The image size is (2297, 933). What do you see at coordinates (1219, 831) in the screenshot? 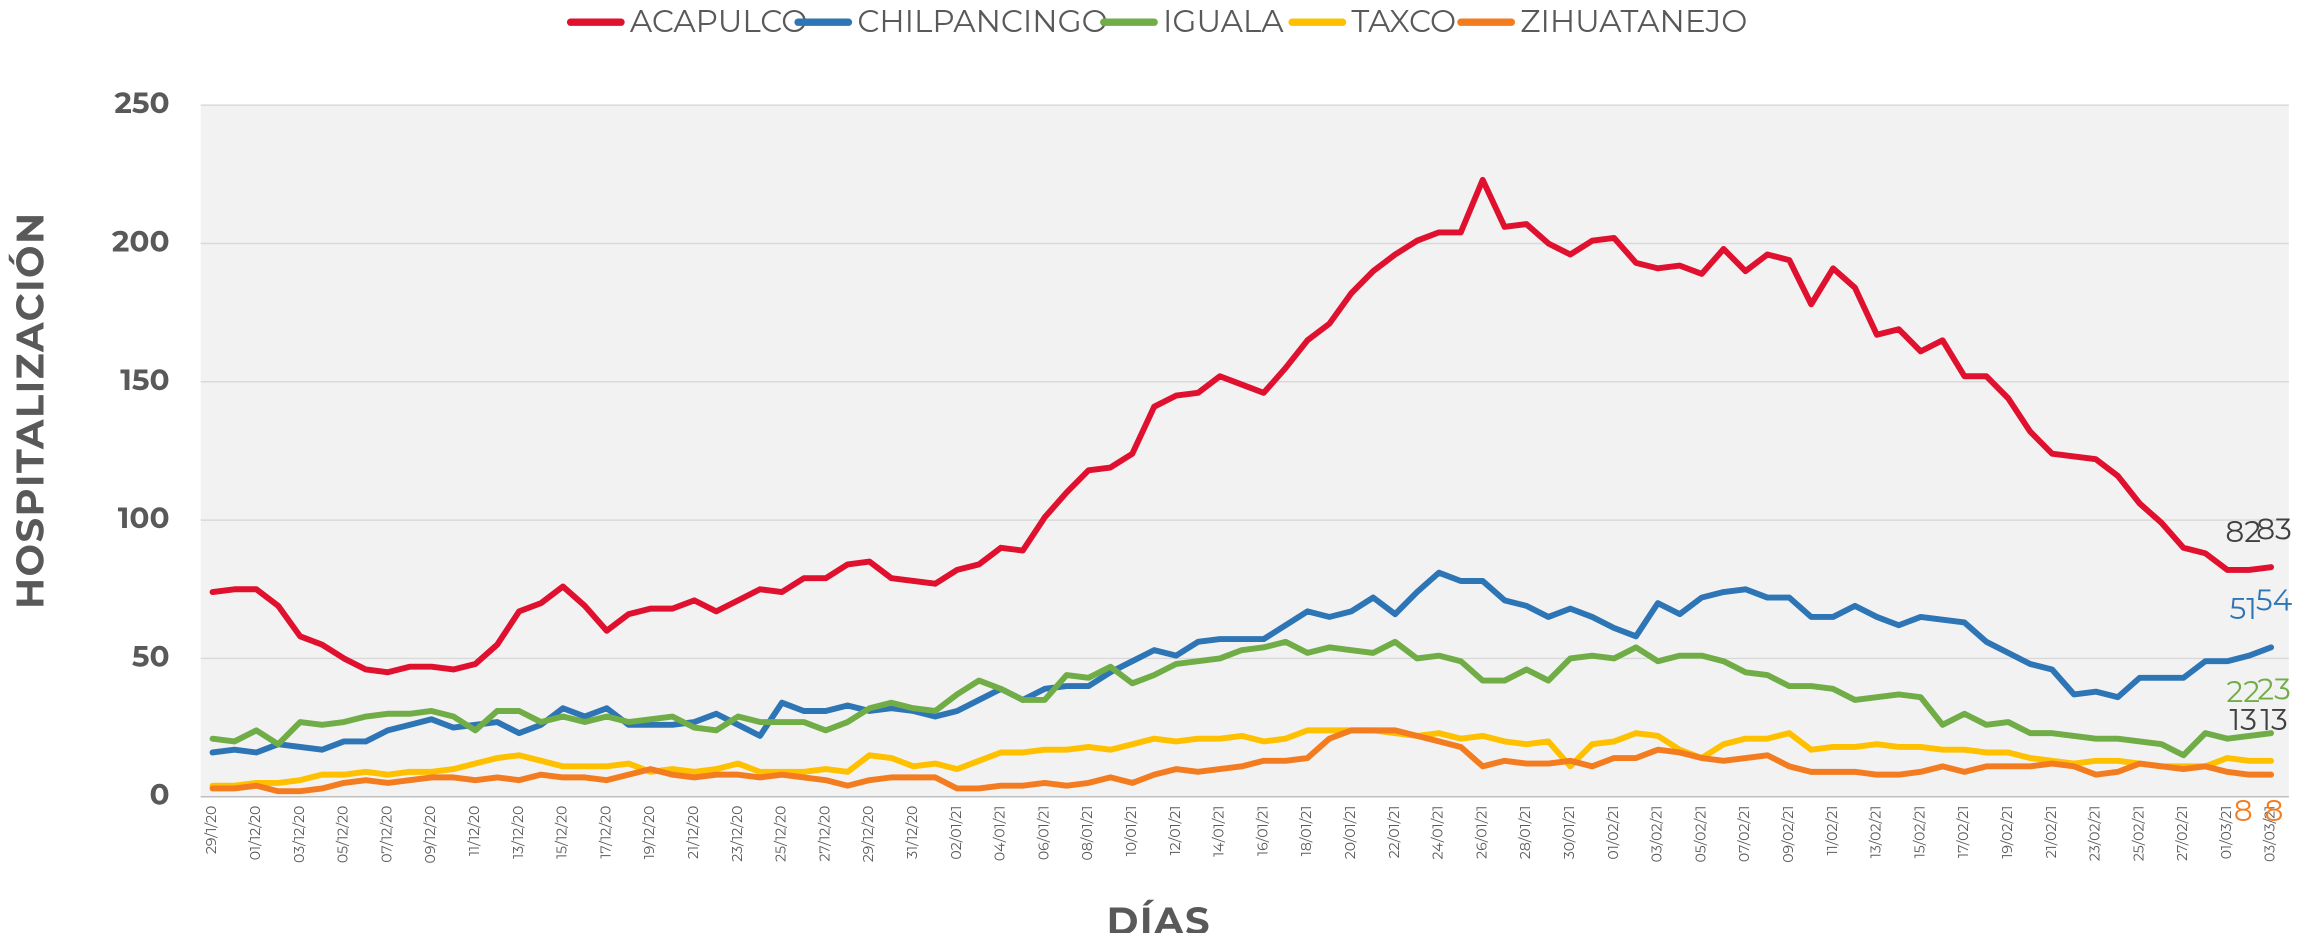
I see `x-tick-label: 14/01/21` at bounding box center [1219, 831].